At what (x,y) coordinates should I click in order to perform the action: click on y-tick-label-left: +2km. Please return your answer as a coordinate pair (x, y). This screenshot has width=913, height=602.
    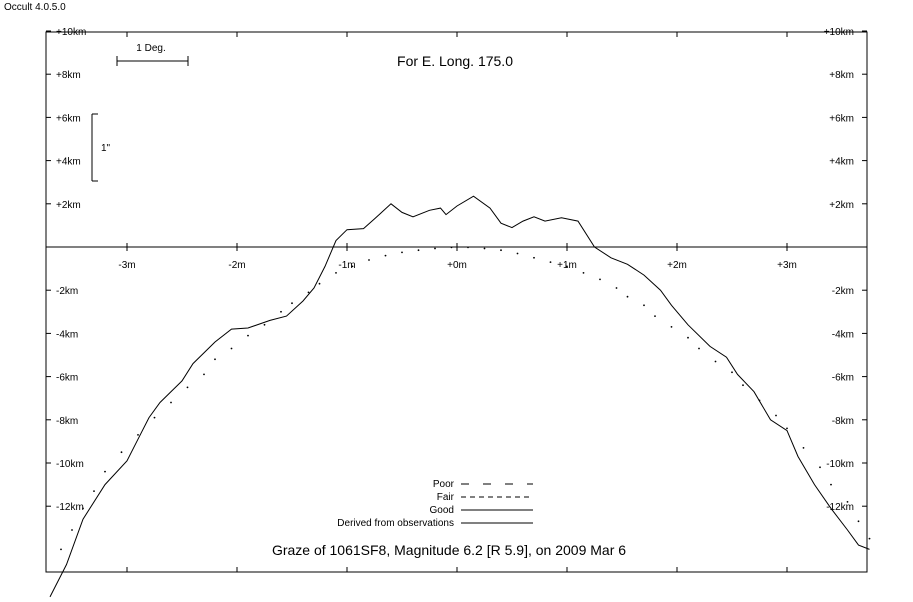
    Looking at the image, I should click on (68, 205).